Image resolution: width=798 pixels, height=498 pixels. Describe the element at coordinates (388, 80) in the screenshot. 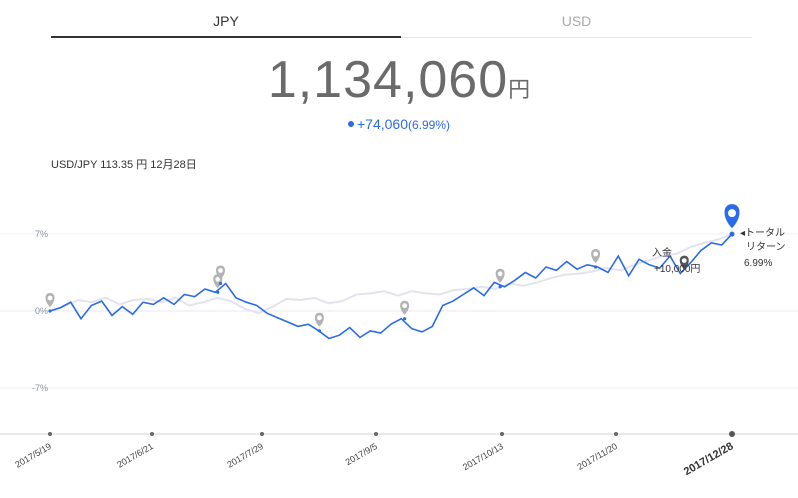

I see `total-amount: 1,134,060` at that location.